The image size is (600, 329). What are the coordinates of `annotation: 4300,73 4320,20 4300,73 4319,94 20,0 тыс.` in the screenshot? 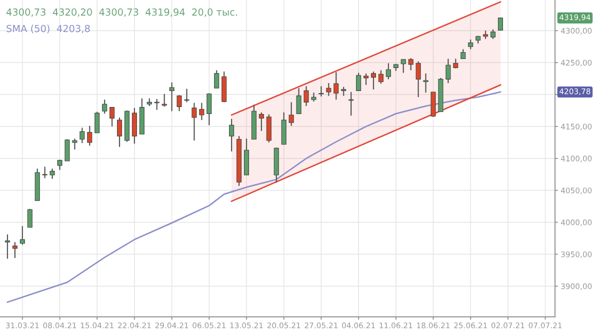 It's located at (122, 12).